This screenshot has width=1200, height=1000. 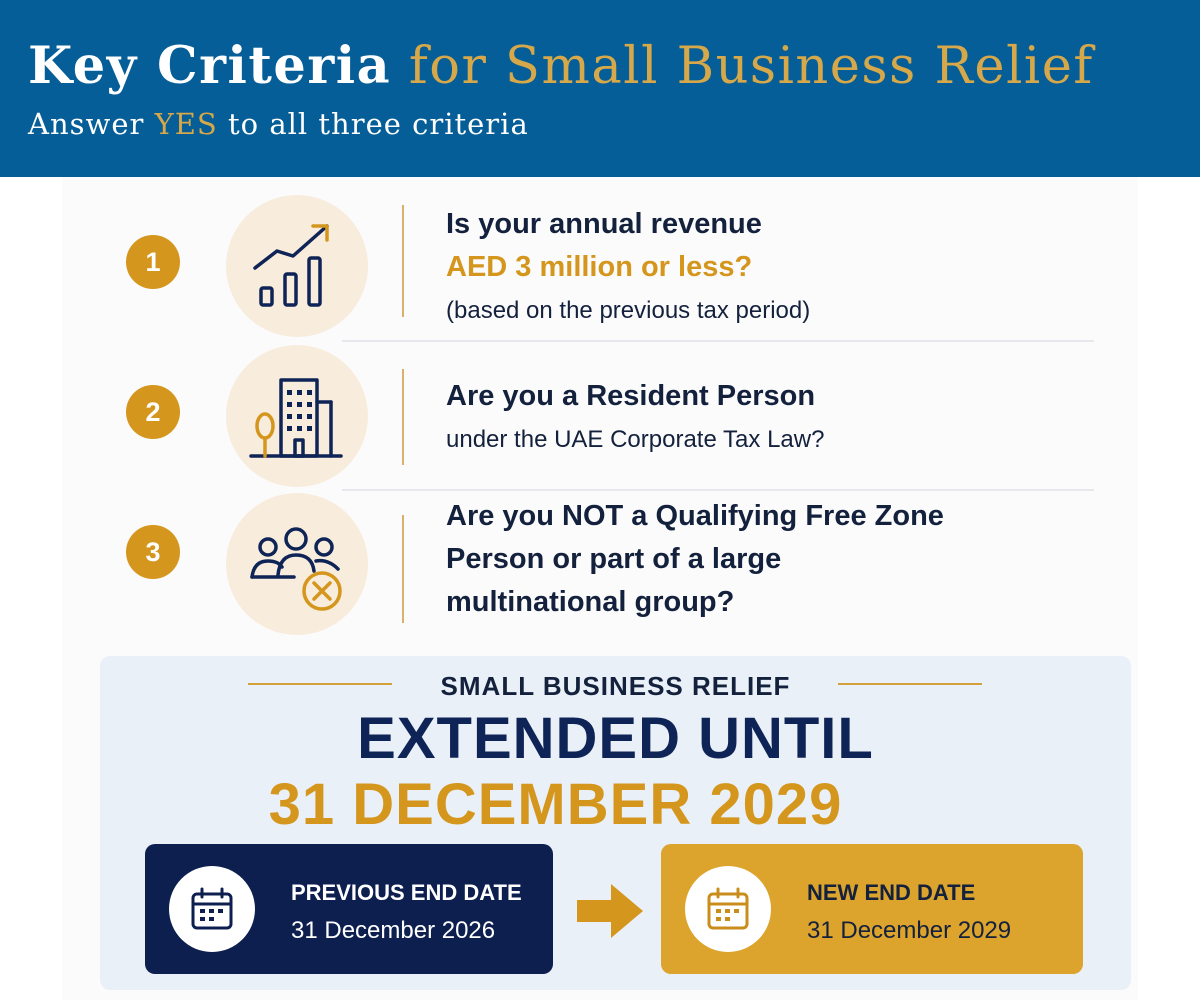 What do you see at coordinates (695, 516) in the screenshot?
I see `criterion-3-line1: Are you NOT a Qualifying Free Zone` at bounding box center [695, 516].